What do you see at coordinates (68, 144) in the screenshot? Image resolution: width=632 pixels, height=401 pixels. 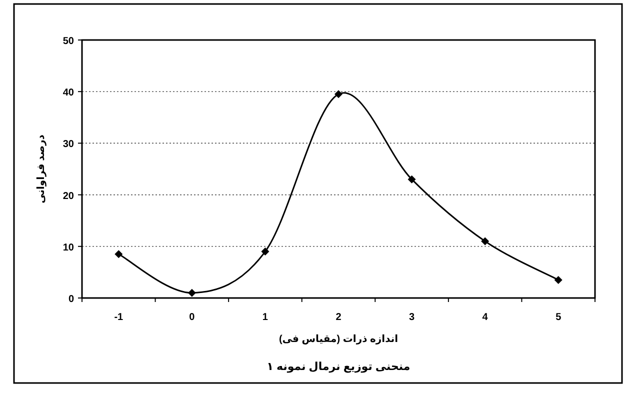 I see `y-tick-label: 30` at bounding box center [68, 144].